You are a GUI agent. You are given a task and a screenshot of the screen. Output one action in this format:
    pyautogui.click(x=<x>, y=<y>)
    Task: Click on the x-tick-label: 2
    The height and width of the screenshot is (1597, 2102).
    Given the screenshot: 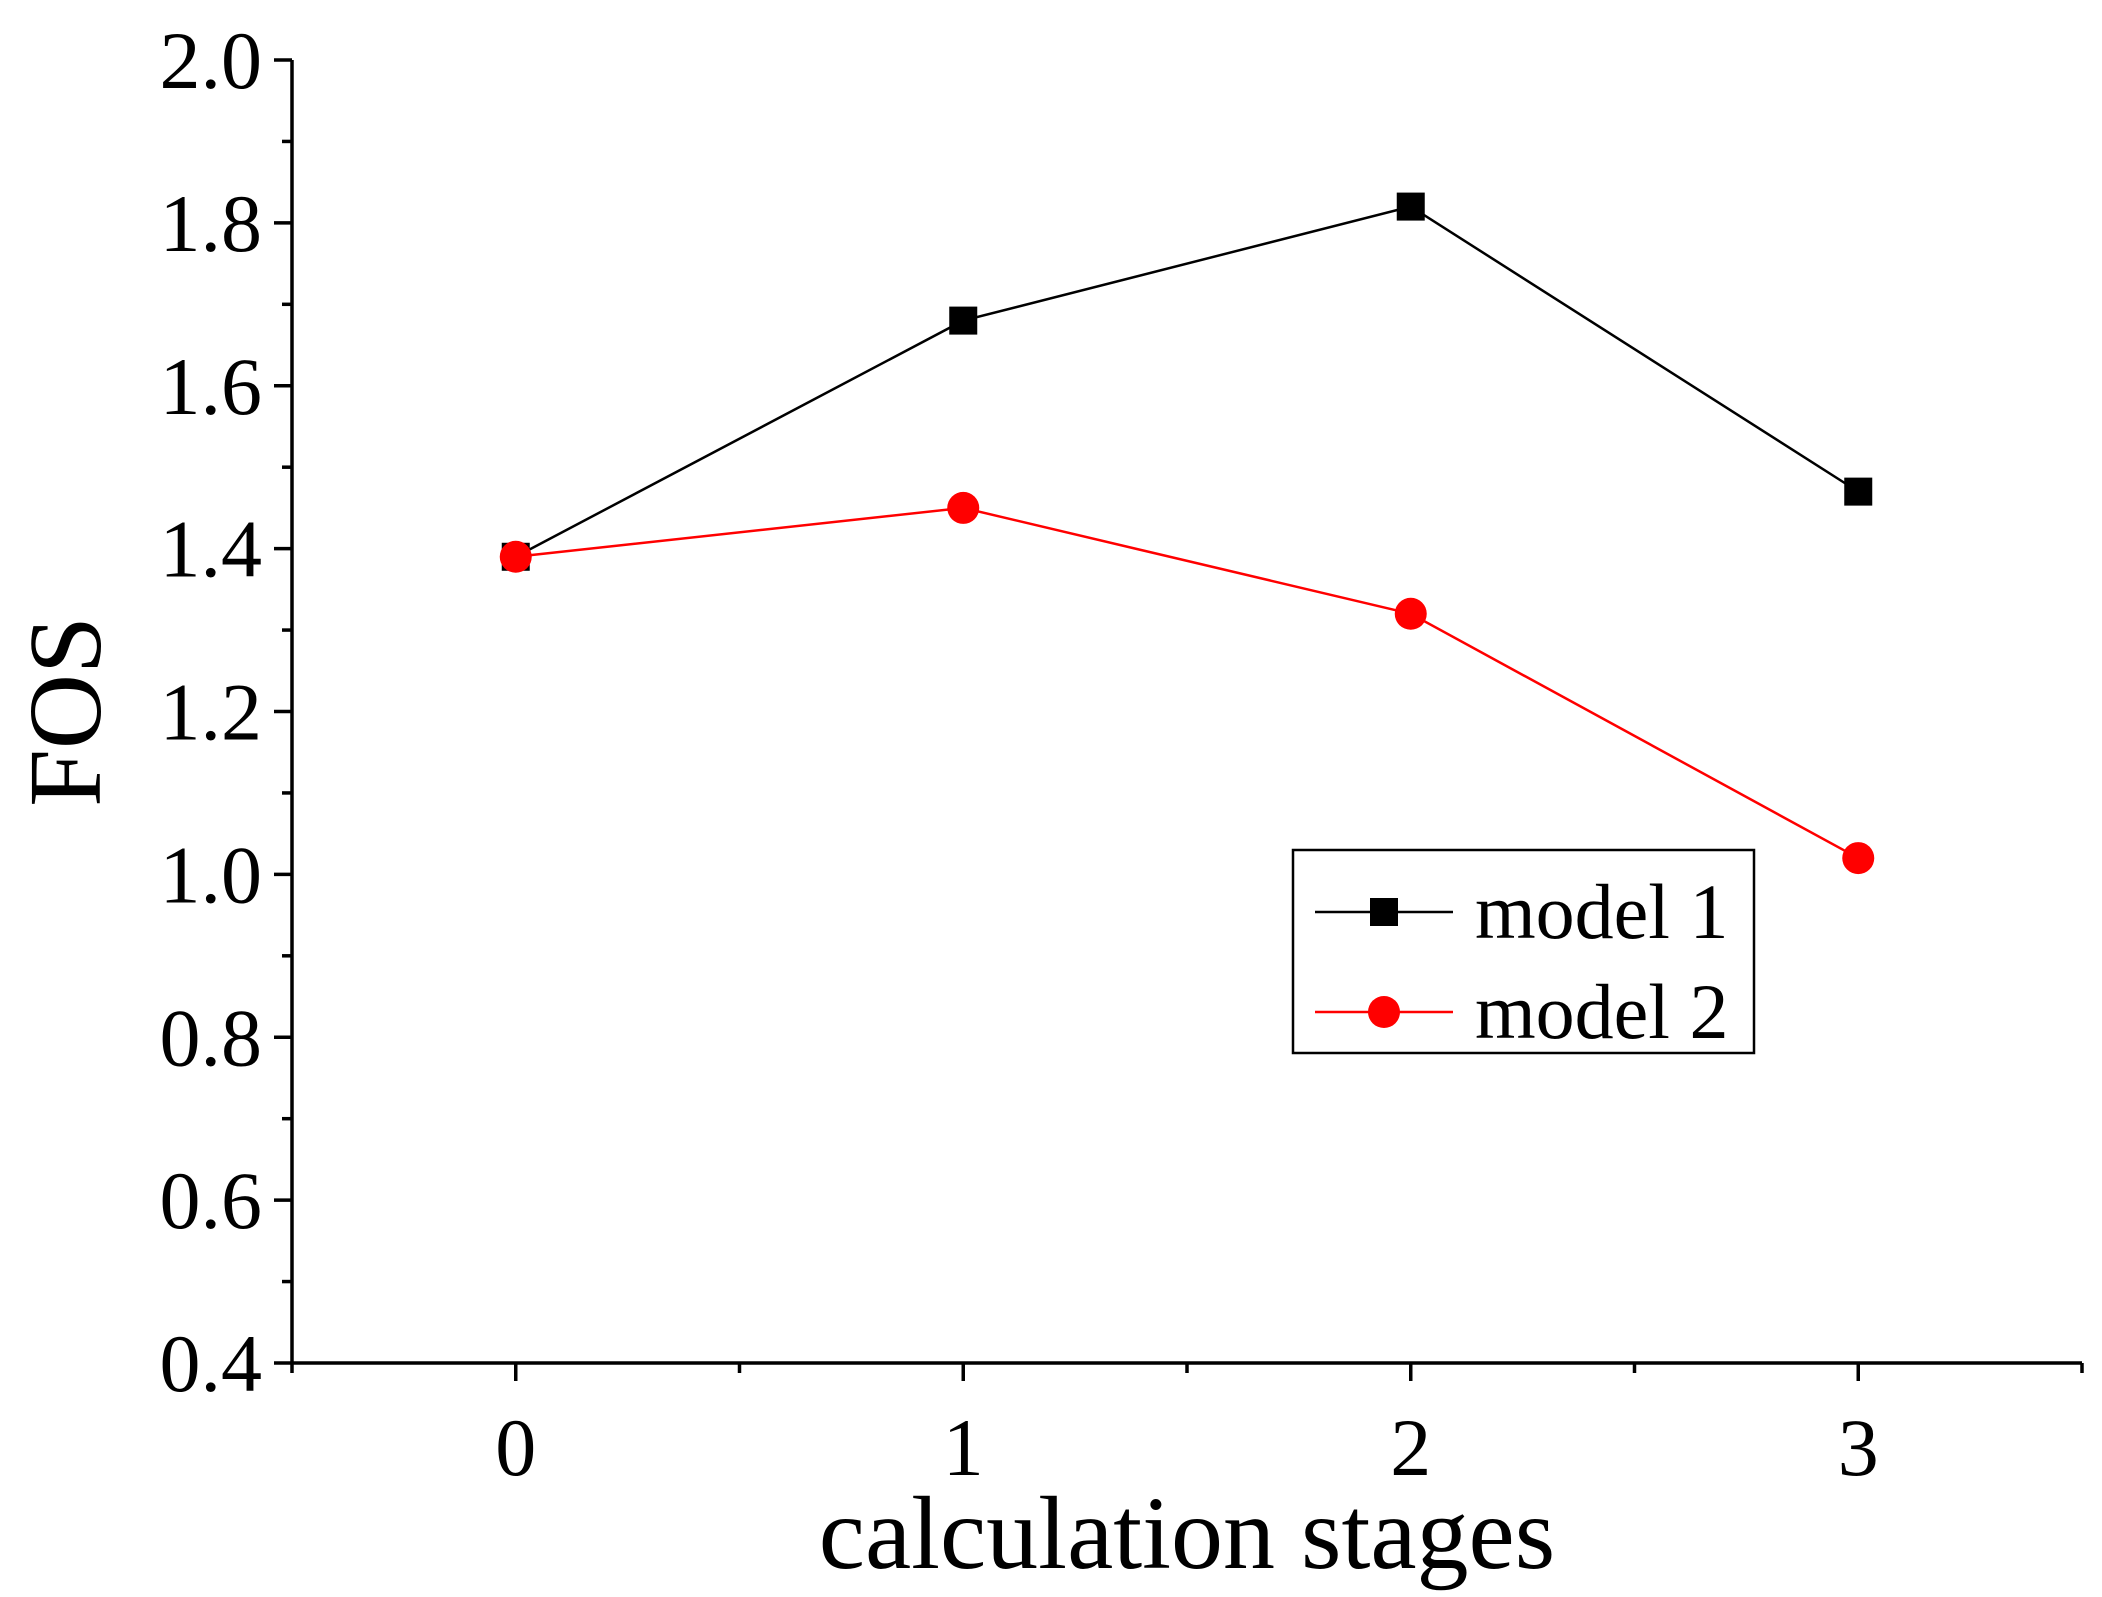 What is the action you would take?
    pyautogui.click(x=1410, y=1447)
    